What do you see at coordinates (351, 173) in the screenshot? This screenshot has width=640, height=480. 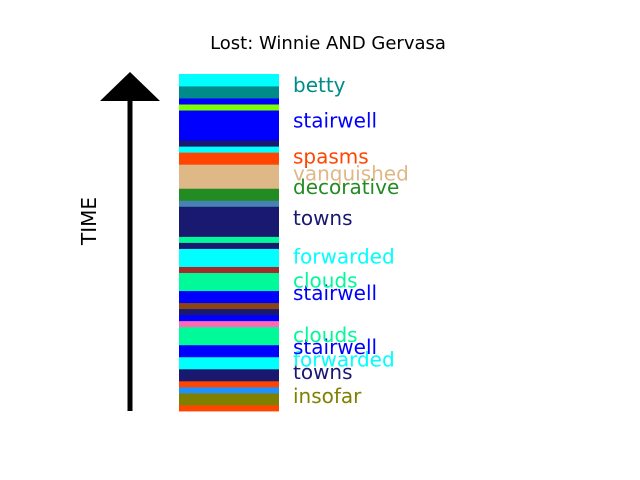 I see `word-label: vanquished` at bounding box center [351, 173].